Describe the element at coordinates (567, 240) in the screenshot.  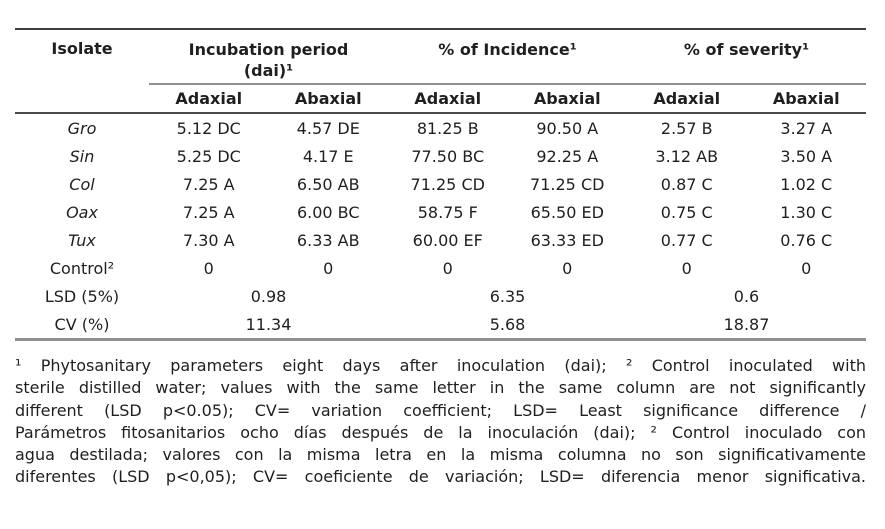
I see `value-cell: 63.33 ED` at that location.